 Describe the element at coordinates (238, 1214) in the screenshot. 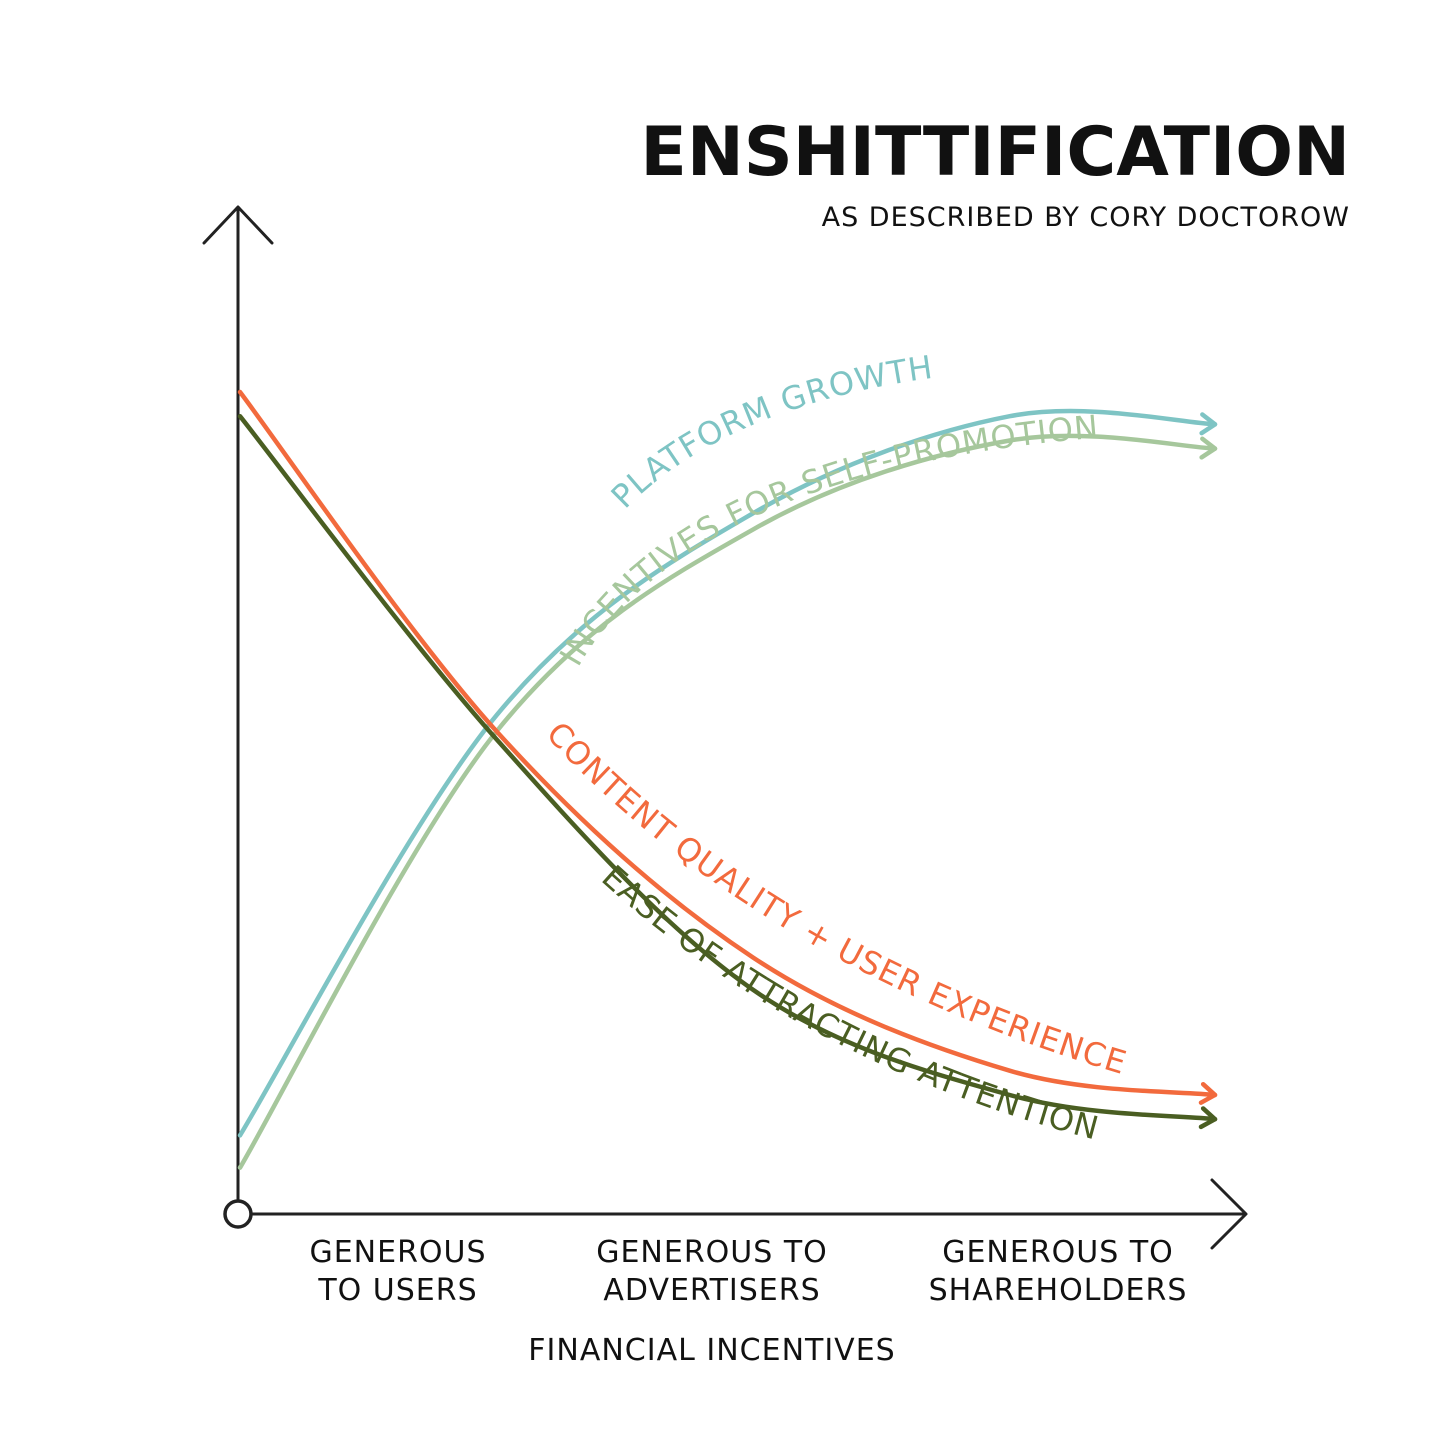

I see `origin-marker` at that location.